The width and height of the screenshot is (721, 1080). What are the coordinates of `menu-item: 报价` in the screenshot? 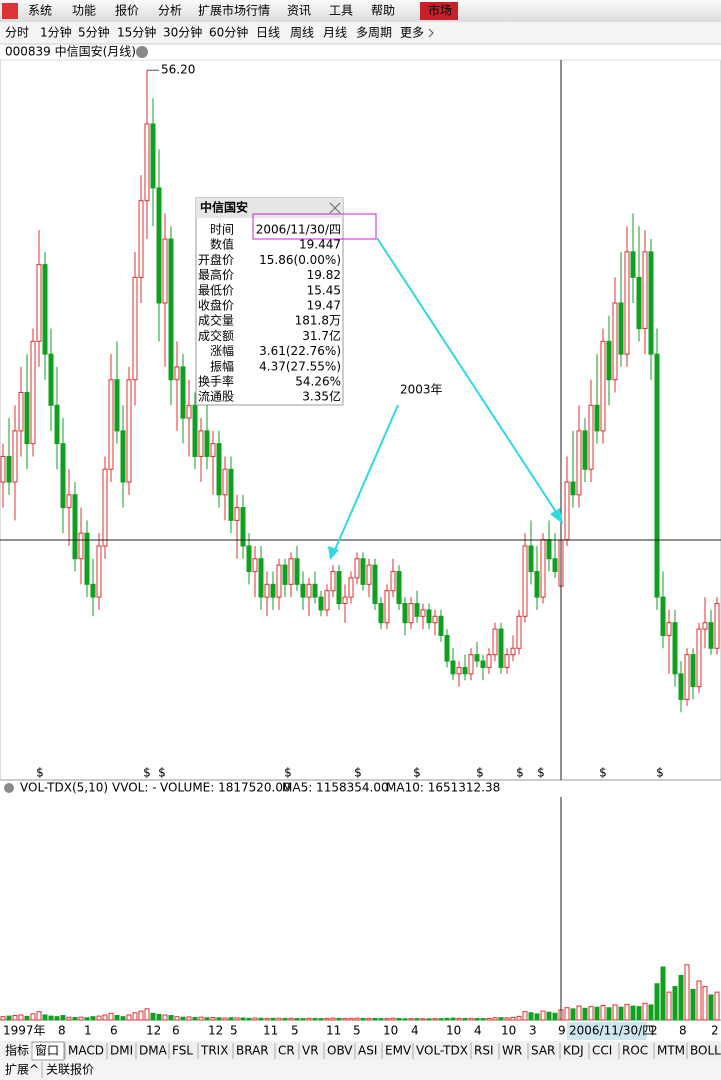 It's located at (127, 10).